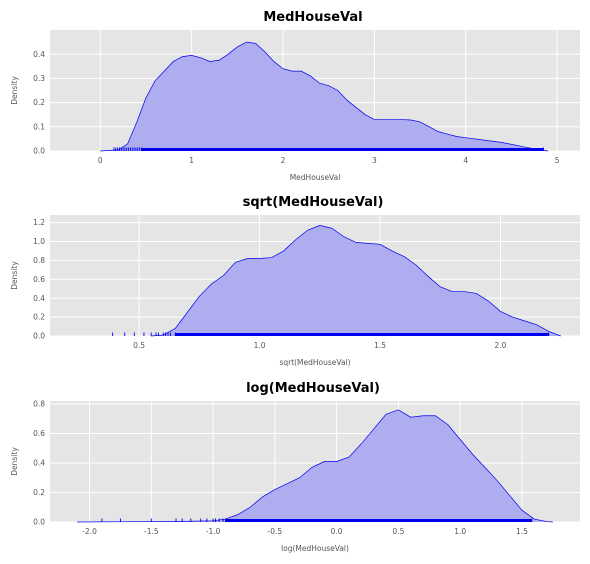  Describe the element at coordinates (39, 222) in the screenshot. I see `y-tick-label: 1.2` at that location.